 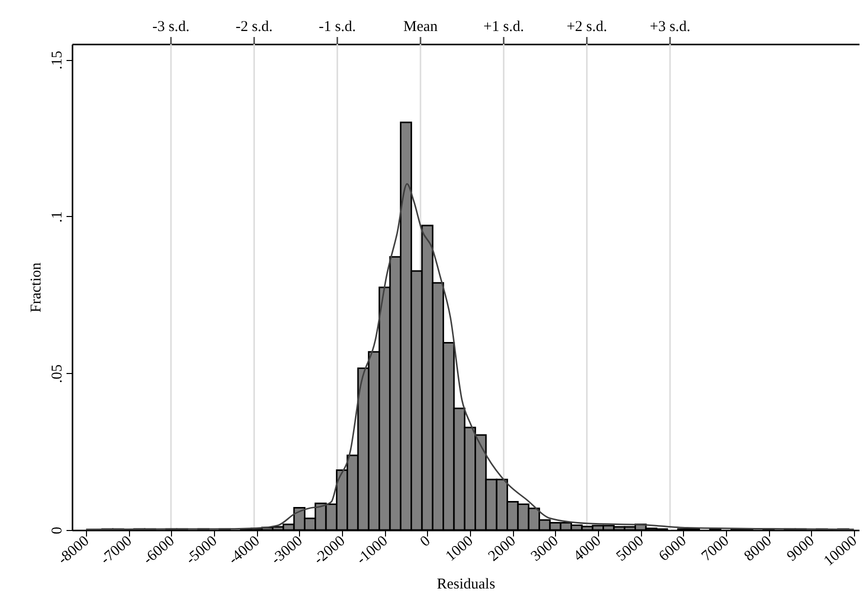 I want to click on ref-line-label: -1 s.d., so click(x=337, y=27).